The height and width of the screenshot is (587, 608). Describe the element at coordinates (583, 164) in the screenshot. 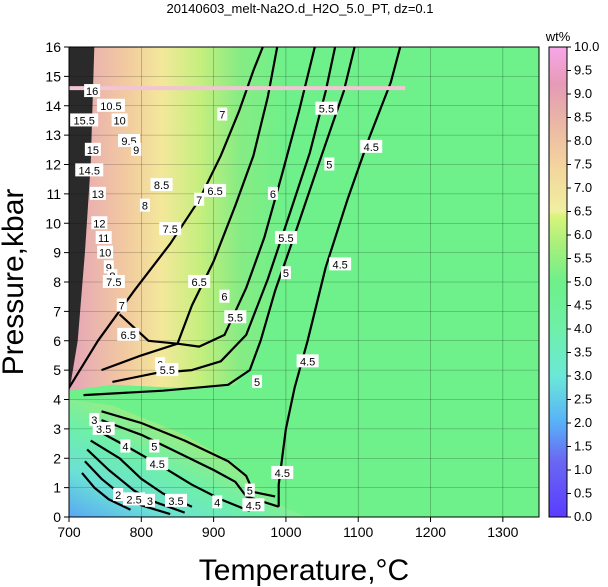

I see `colorbar-tick-label: 7.5` at that location.